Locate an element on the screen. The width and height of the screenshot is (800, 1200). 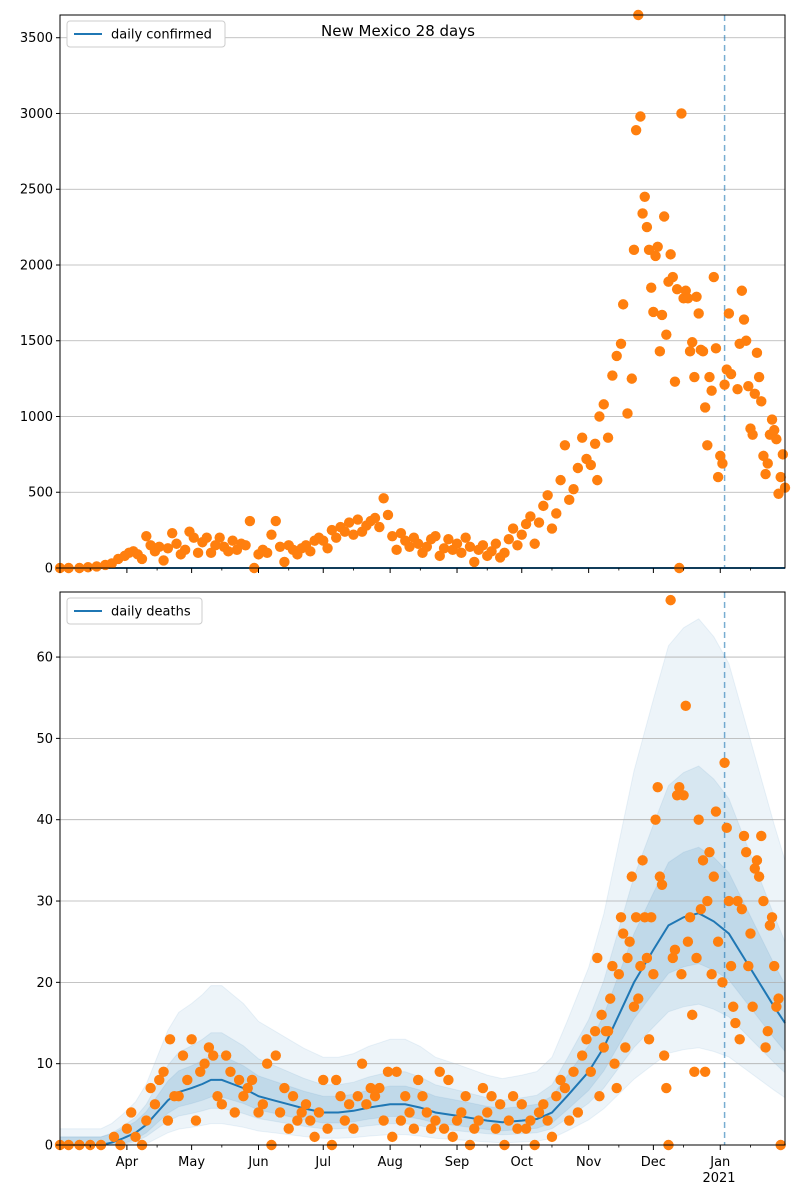
confirmed-legend: daily confirmed is located at coordinates (146, 34).